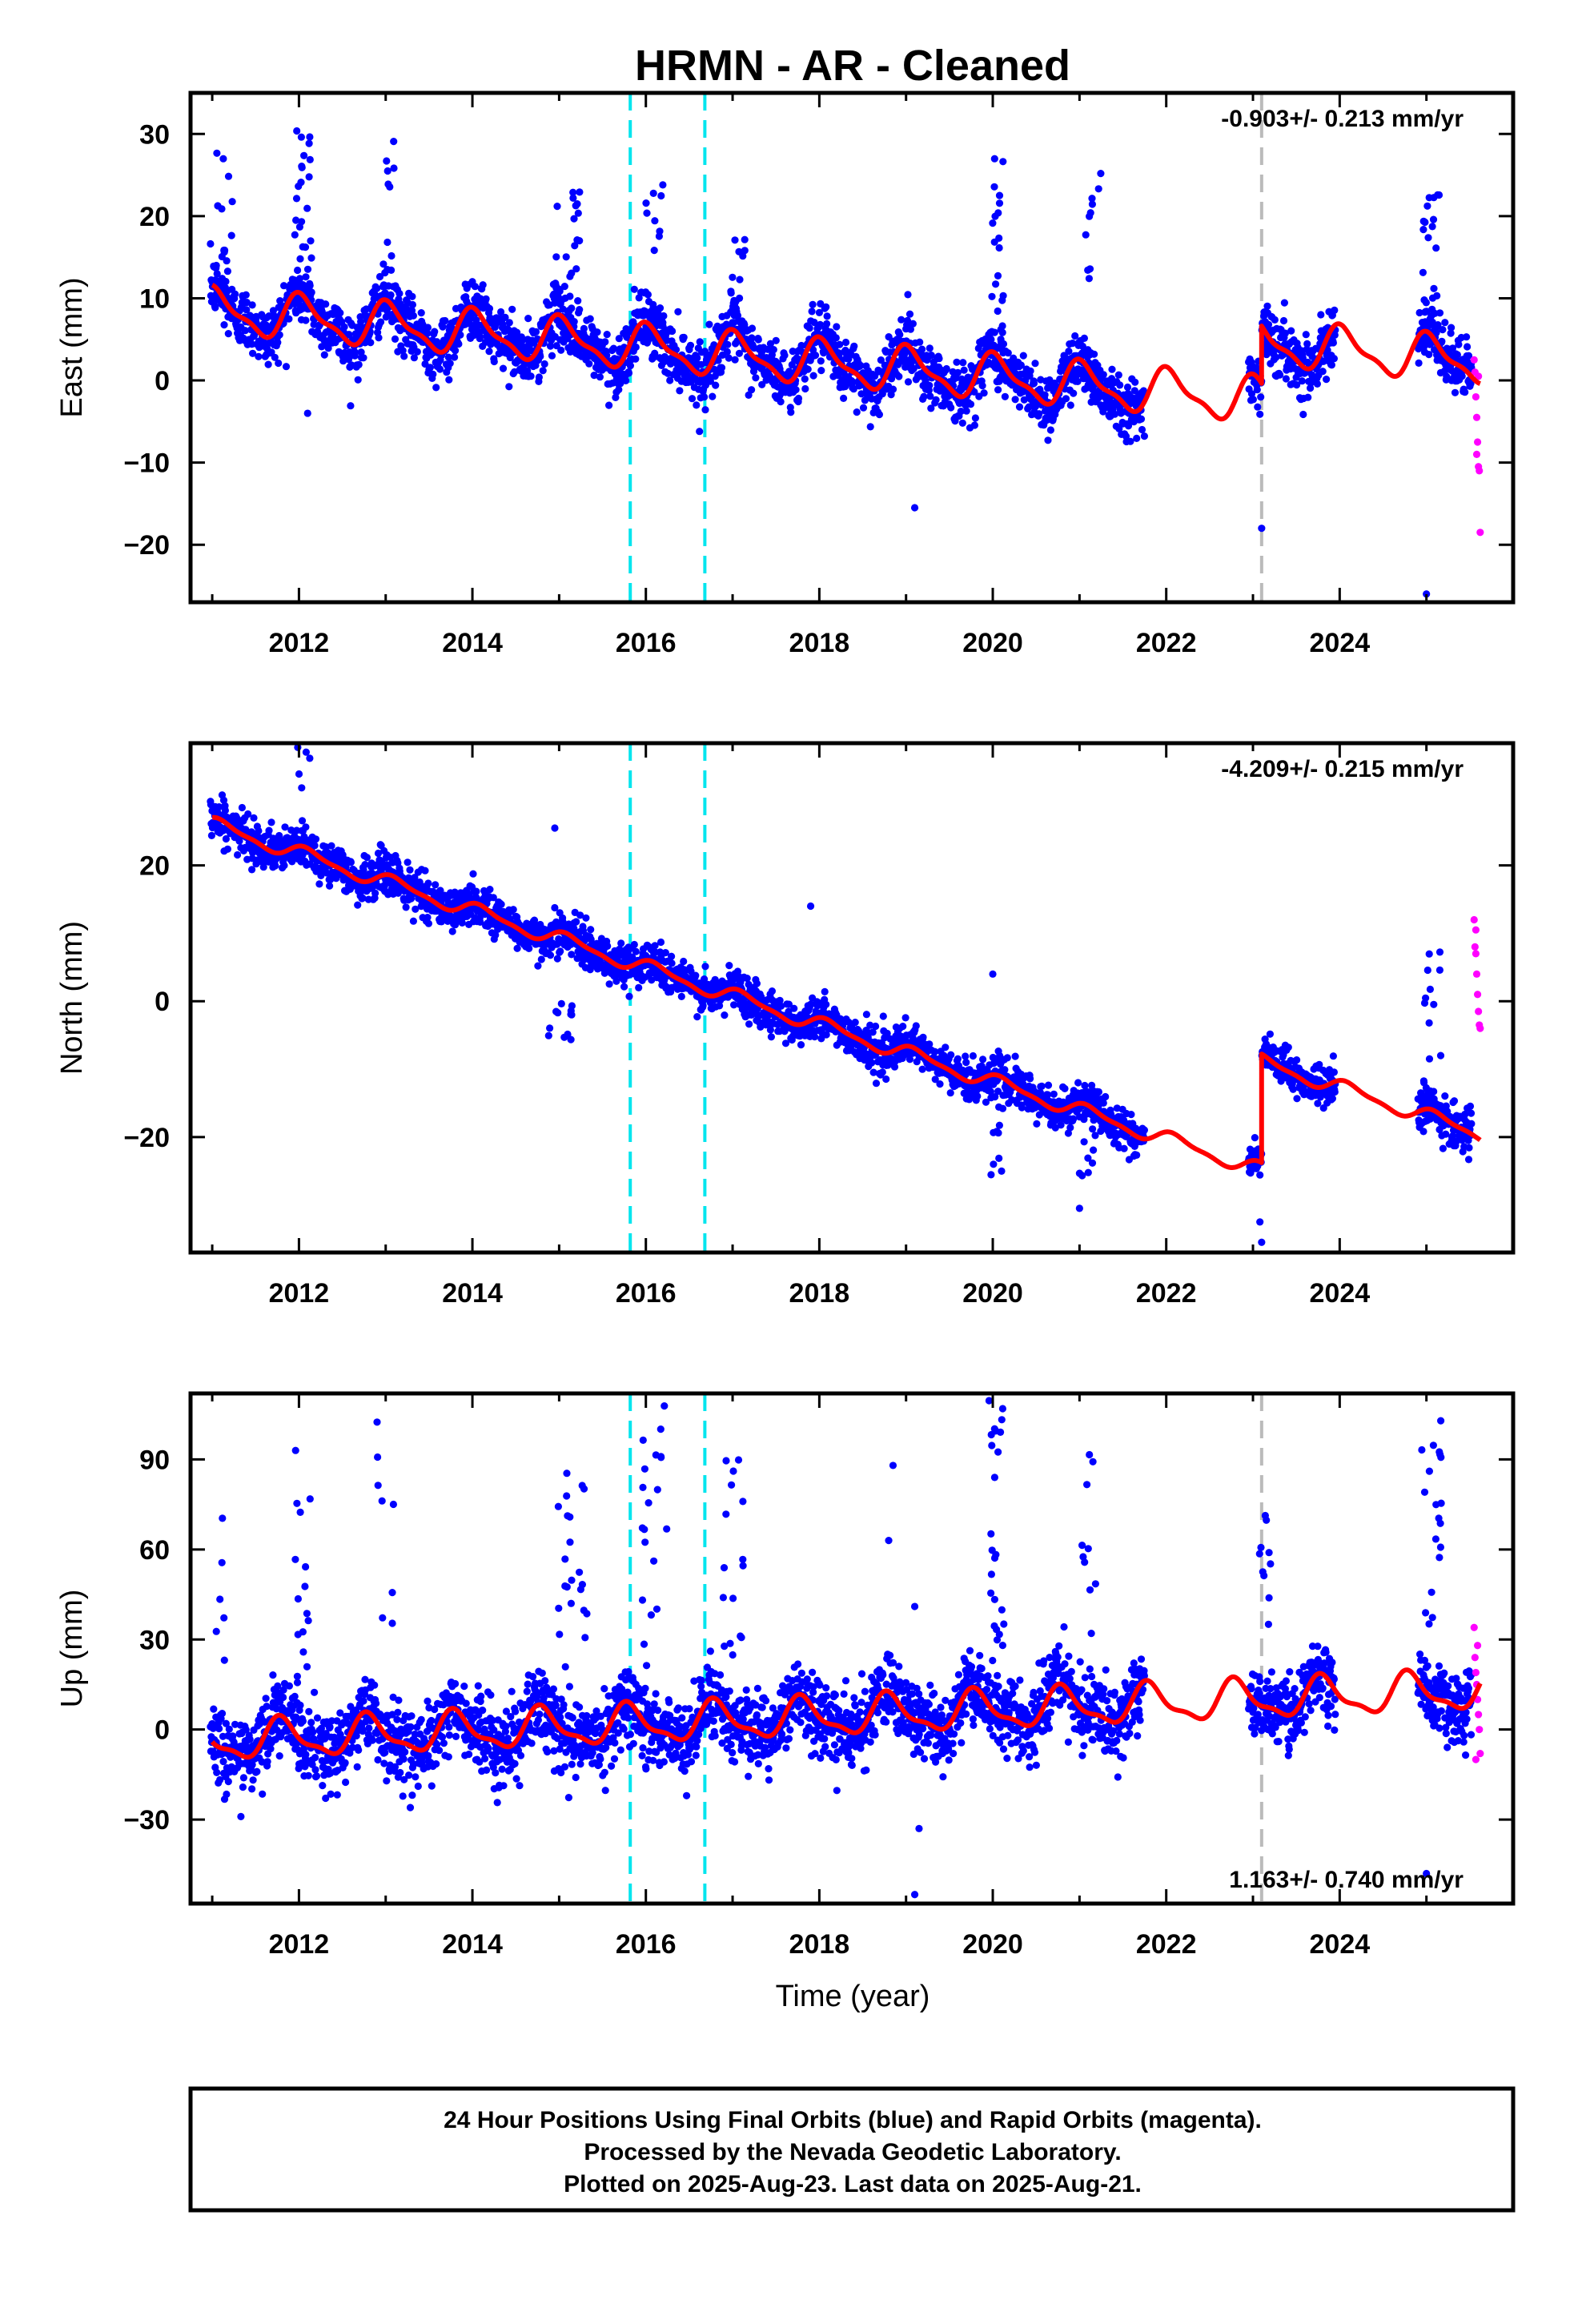 This screenshot has width=1582, height=2324. What do you see at coordinates (154, 298) in the screenshot?
I see `east-y-tick-label: 10` at bounding box center [154, 298].